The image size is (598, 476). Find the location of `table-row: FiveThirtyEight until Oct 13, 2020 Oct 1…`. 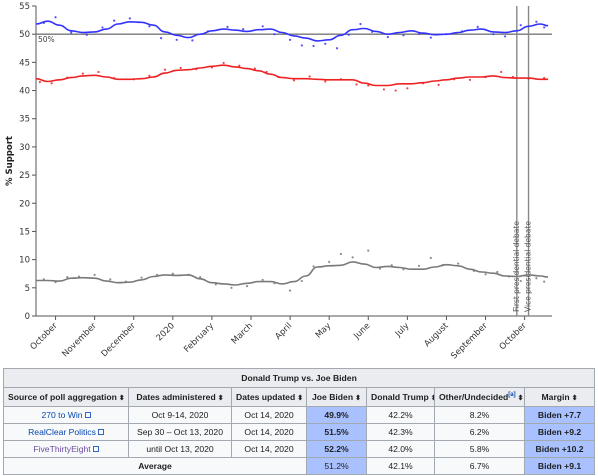

table-row: FiveThirtyEight until Oct 13, 2020 Oct 1… is located at coordinates (299, 449).